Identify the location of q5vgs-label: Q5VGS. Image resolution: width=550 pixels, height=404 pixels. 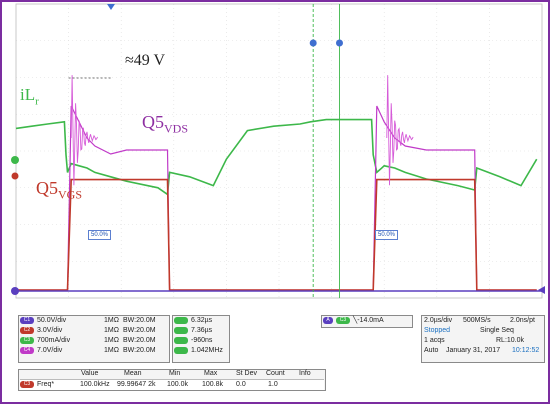
(59, 190).